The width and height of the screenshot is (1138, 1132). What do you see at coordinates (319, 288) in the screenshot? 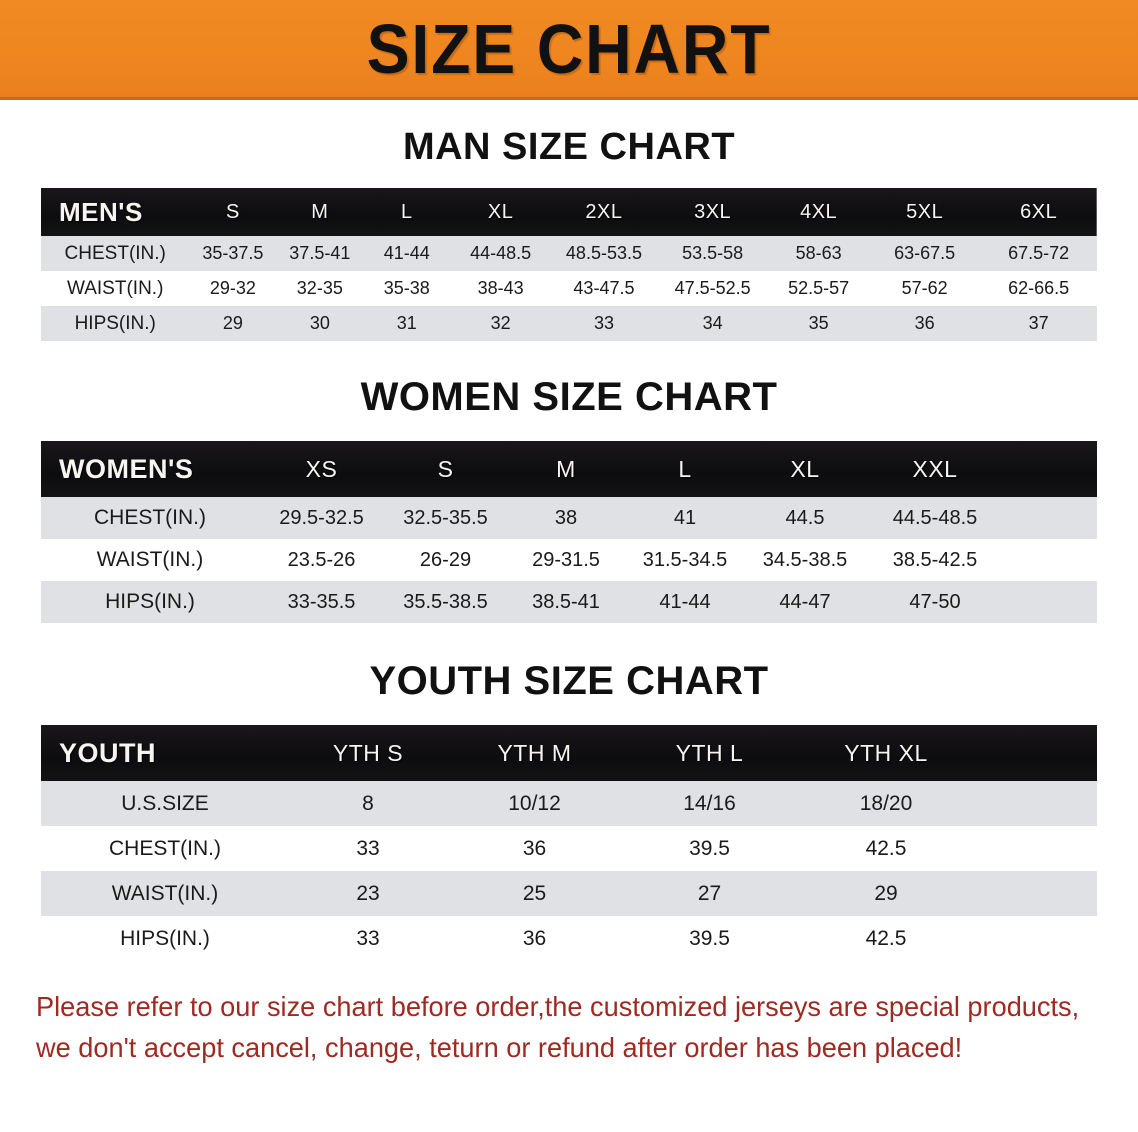
I see `table-cell: 32-35` at bounding box center [319, 288].